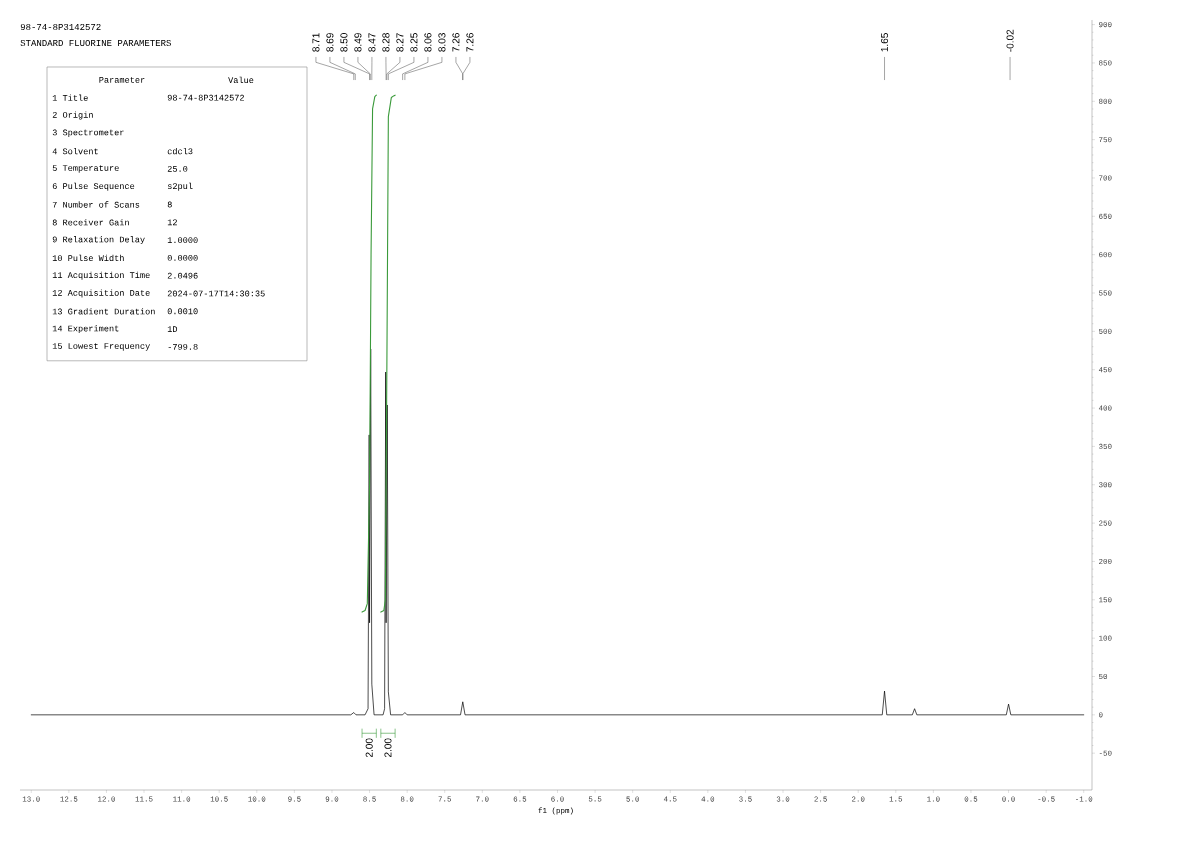 This screenshot has height=841, width=1190. Describe the element at coordinates (241, 80) in the screenshot. I see `annotation: Value` at that location.